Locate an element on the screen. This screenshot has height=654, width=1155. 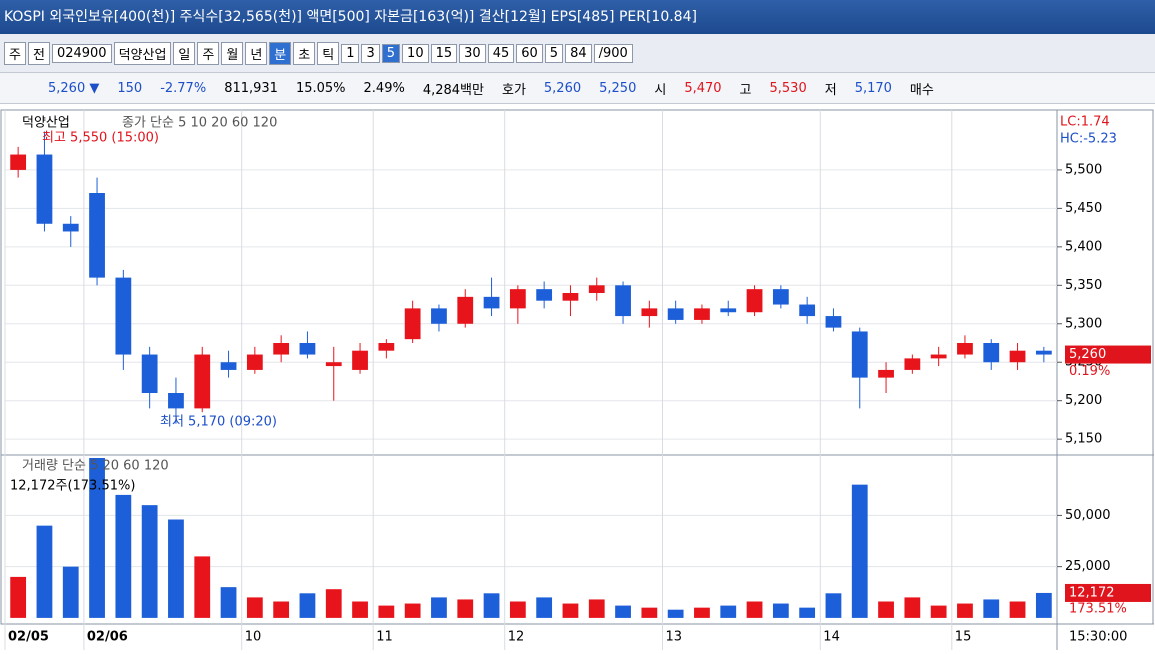
legend-item: 덕양산업 is located at coordinates (46, 123).